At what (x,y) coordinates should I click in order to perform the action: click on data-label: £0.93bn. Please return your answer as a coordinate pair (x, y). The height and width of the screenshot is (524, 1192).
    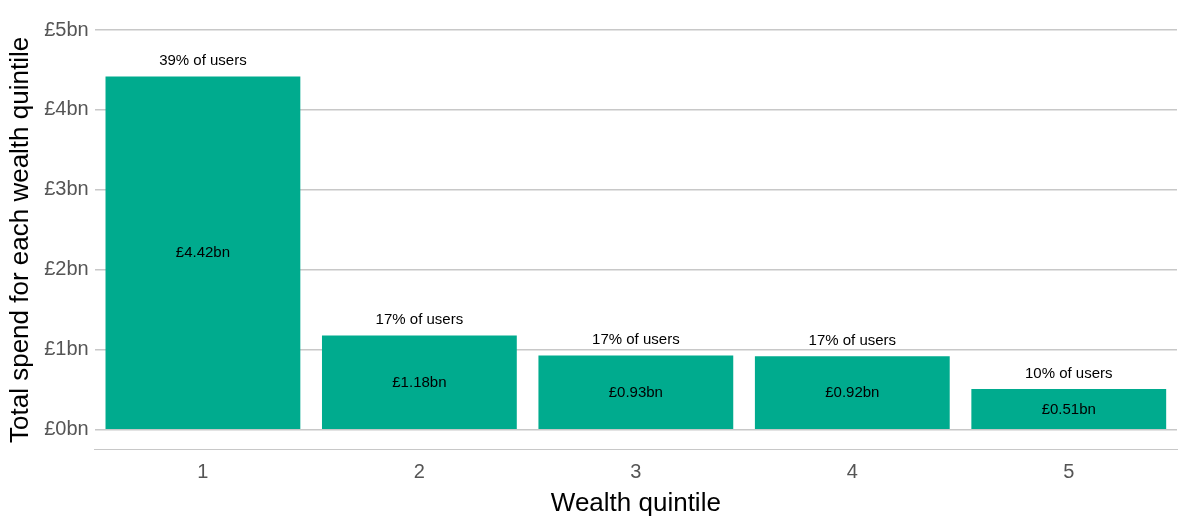
    Looking at the image, I should click on (635, 391).